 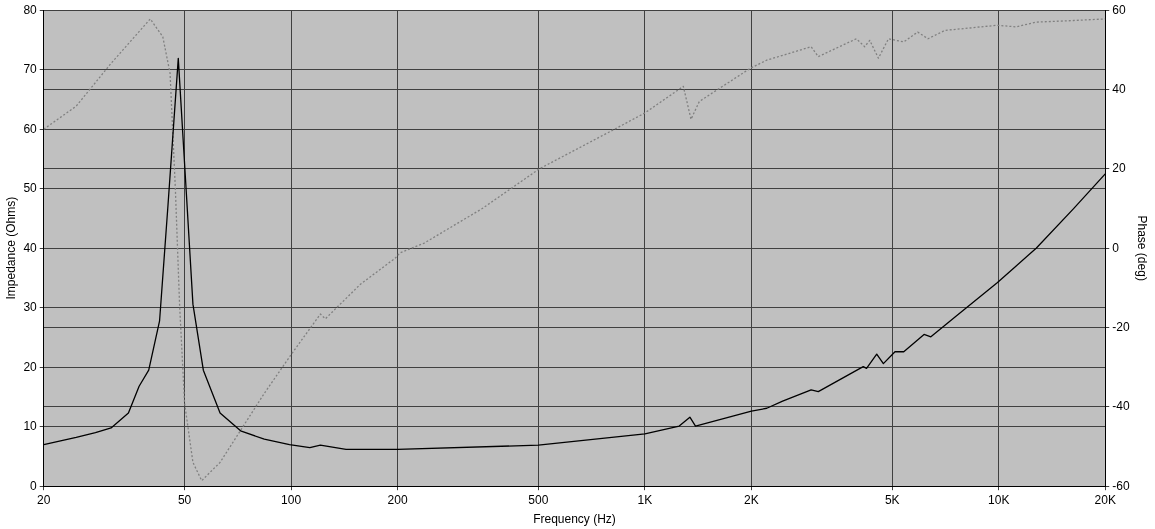 I want to click on y2-tick-label: -20, so click(x=1121, y=326).